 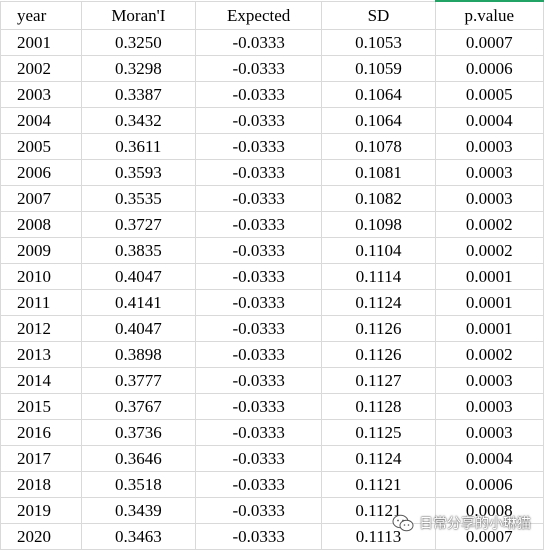 What do you see at coordinates (138, 172) in the screenshot?
I see `cell-morans-i: 0.3593` at bounding box center [138, 172].